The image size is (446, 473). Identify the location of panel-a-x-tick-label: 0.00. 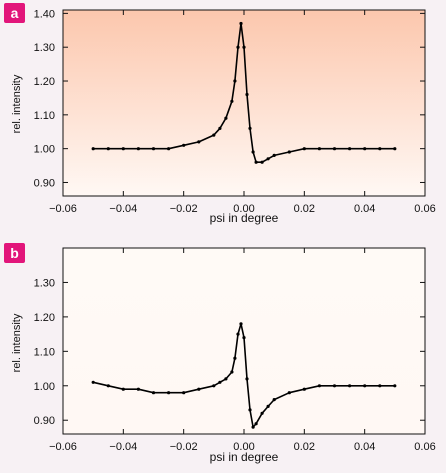
(243, 209).